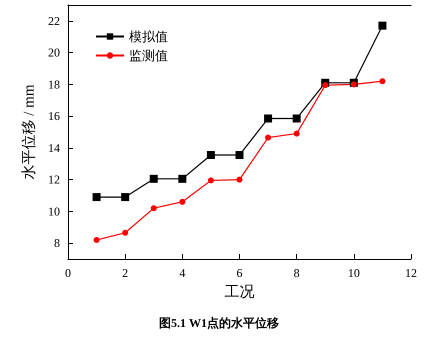 The width and height of the screenshot is (438, 340). I want to click on x-tick-label: 8, so click(297, 273).